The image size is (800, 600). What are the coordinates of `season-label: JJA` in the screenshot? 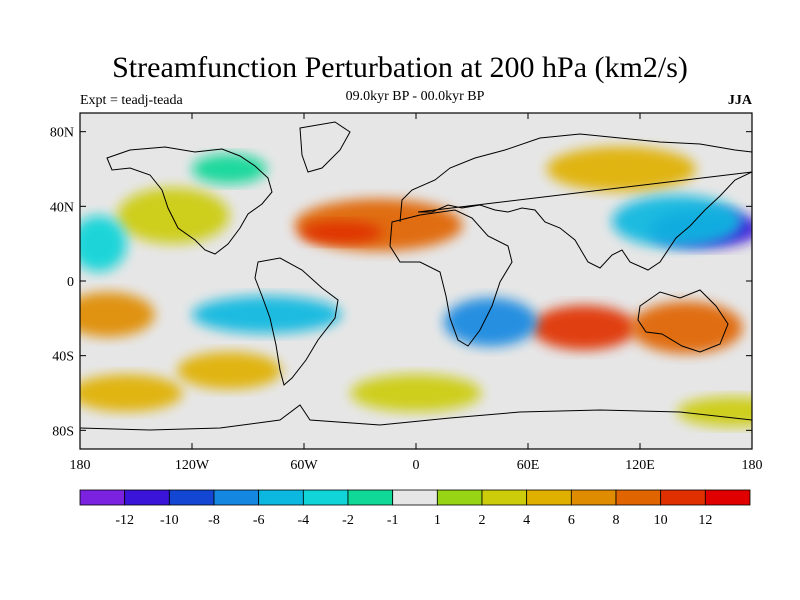 It's located at (739, 100).